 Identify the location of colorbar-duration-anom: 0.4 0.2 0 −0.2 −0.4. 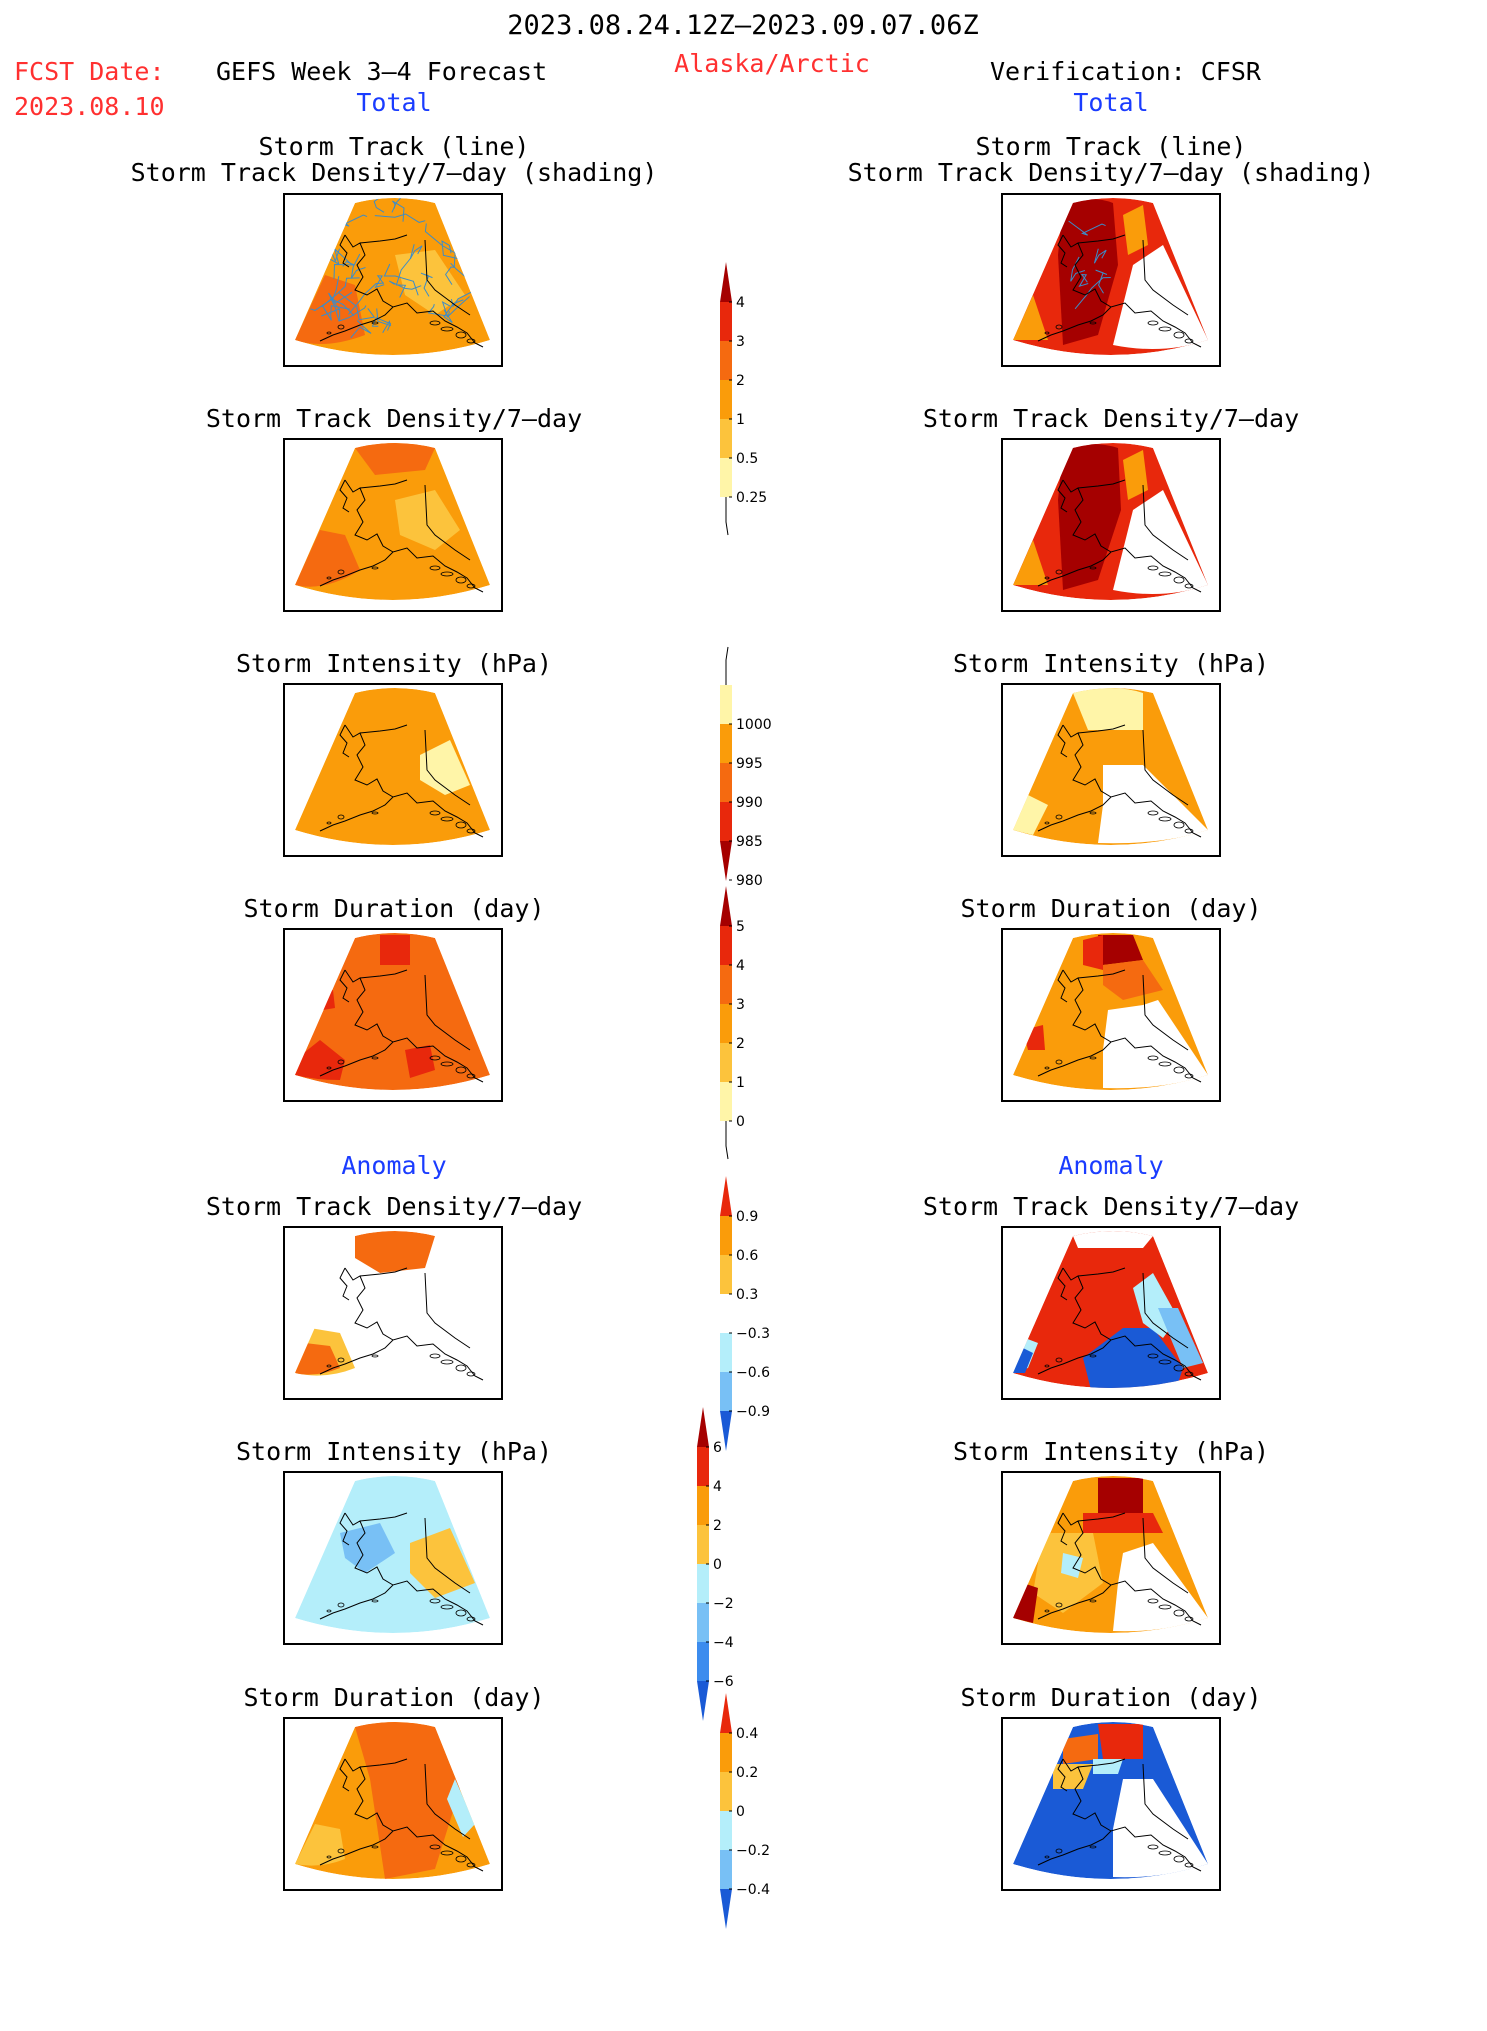
(765, 1862).